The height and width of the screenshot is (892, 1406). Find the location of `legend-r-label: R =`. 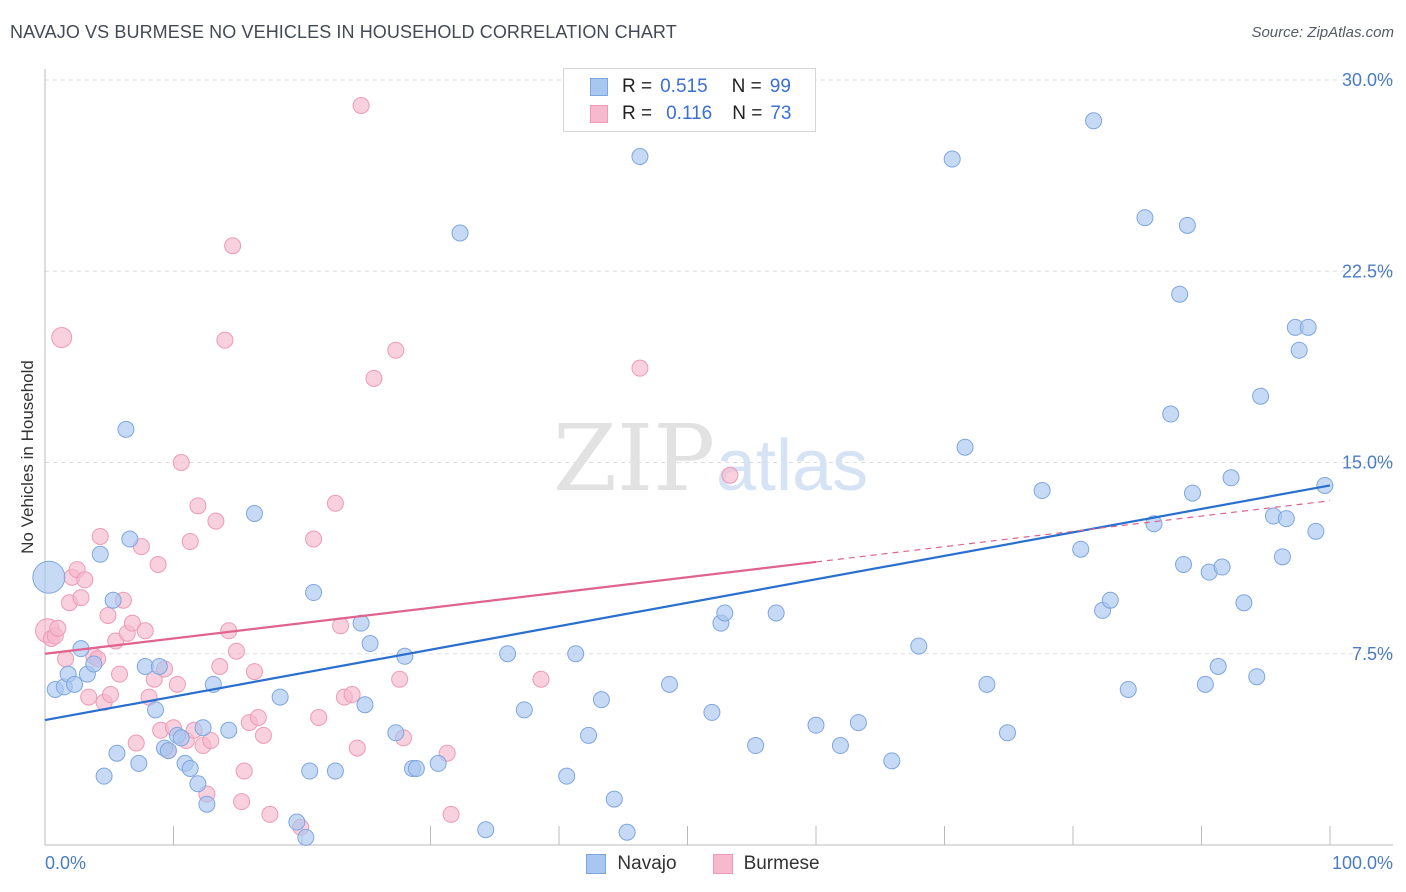

legend-r-label: R = is located at coordinates (637, 113).